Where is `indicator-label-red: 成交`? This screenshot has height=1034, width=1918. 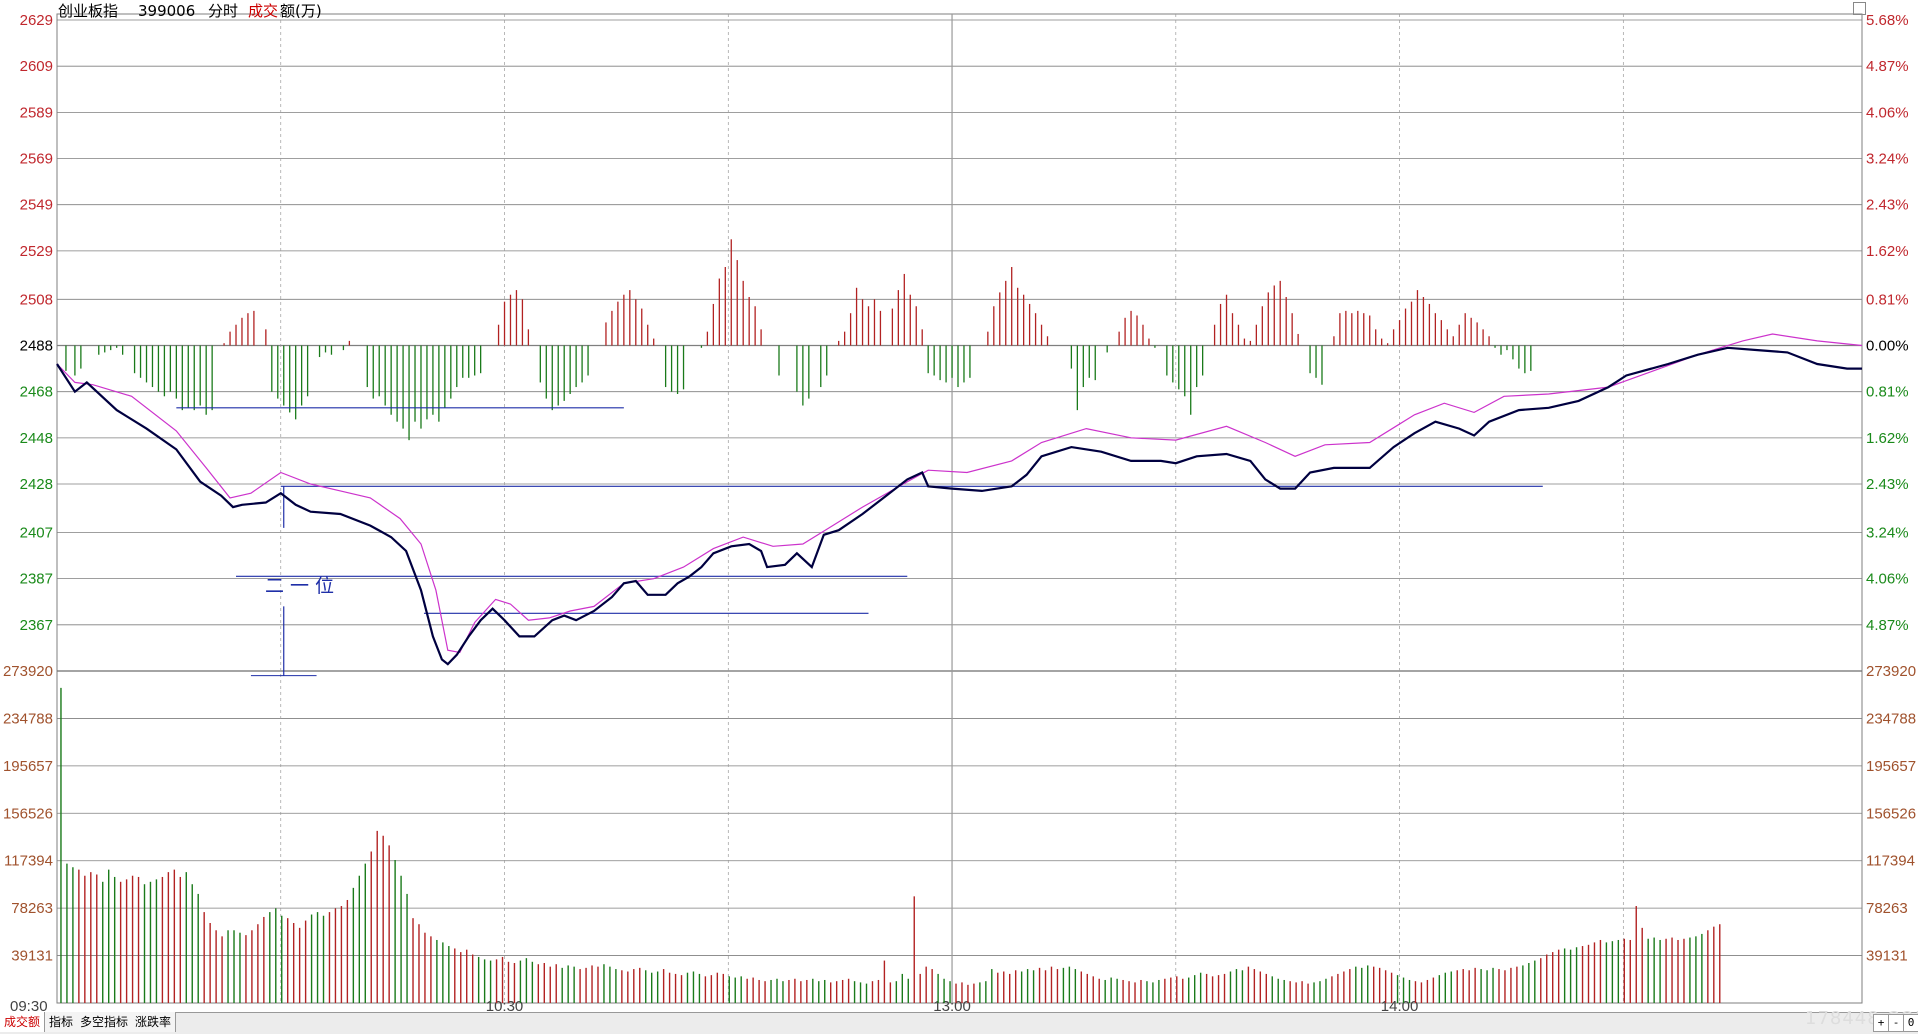
indicator-label-red: 成交 is located at coordinates (263, 11).